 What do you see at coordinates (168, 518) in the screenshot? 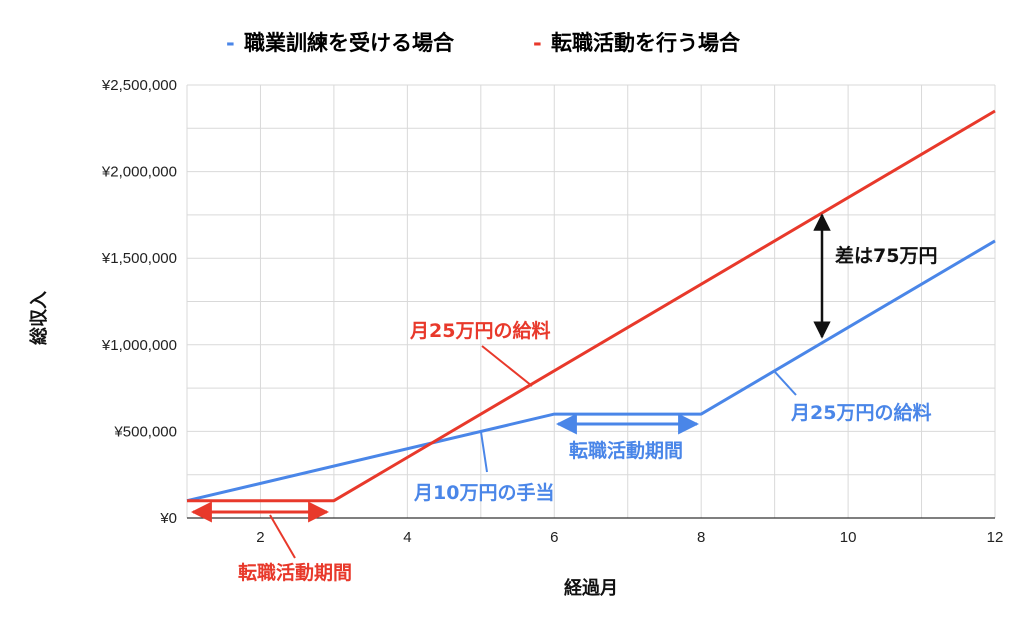
I see `y-tick-label: ¥0` at bounding box center [168, 518].